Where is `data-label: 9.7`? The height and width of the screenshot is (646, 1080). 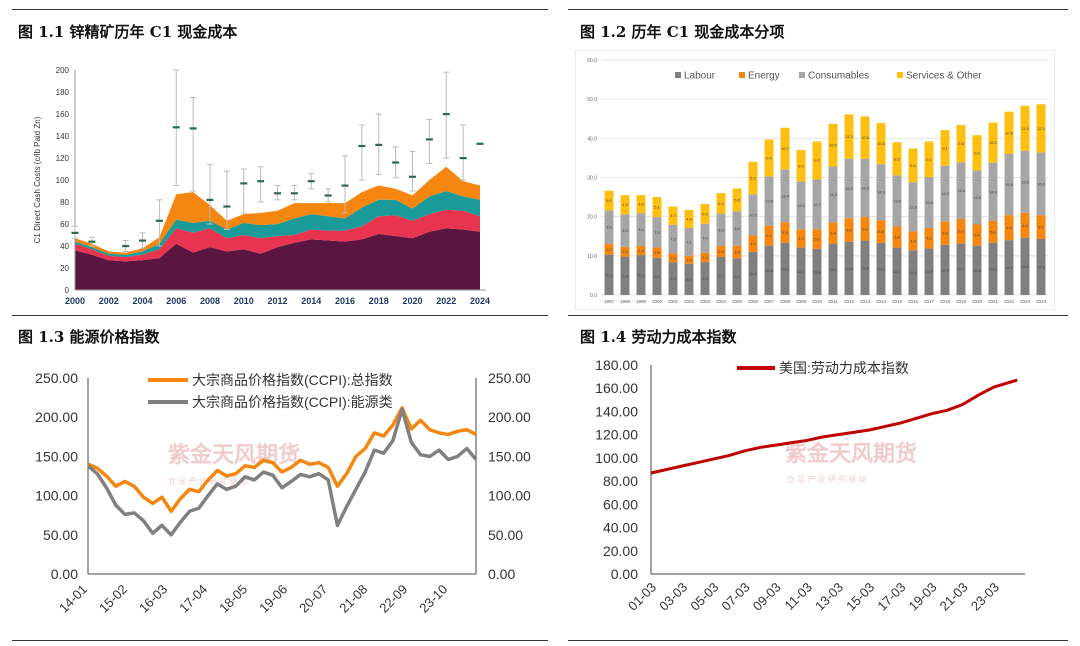 data-label: 9.7 is located at coordinates (817, 160).